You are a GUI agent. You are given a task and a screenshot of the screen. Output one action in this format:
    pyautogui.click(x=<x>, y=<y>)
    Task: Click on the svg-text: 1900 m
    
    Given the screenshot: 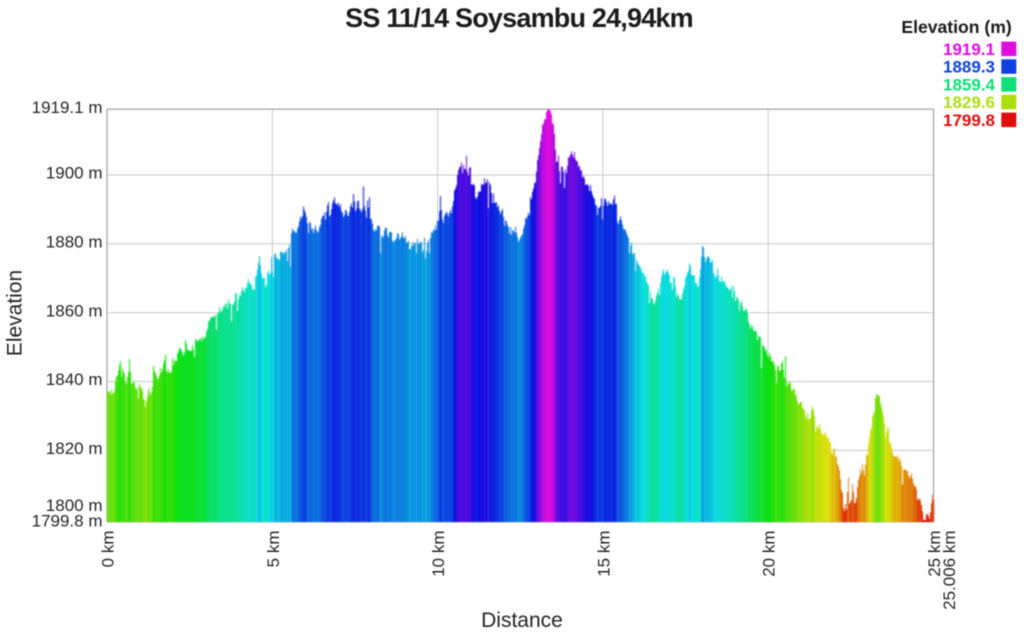 What is the action you would take?
    pyautogui.click(x=74, y=173)
    